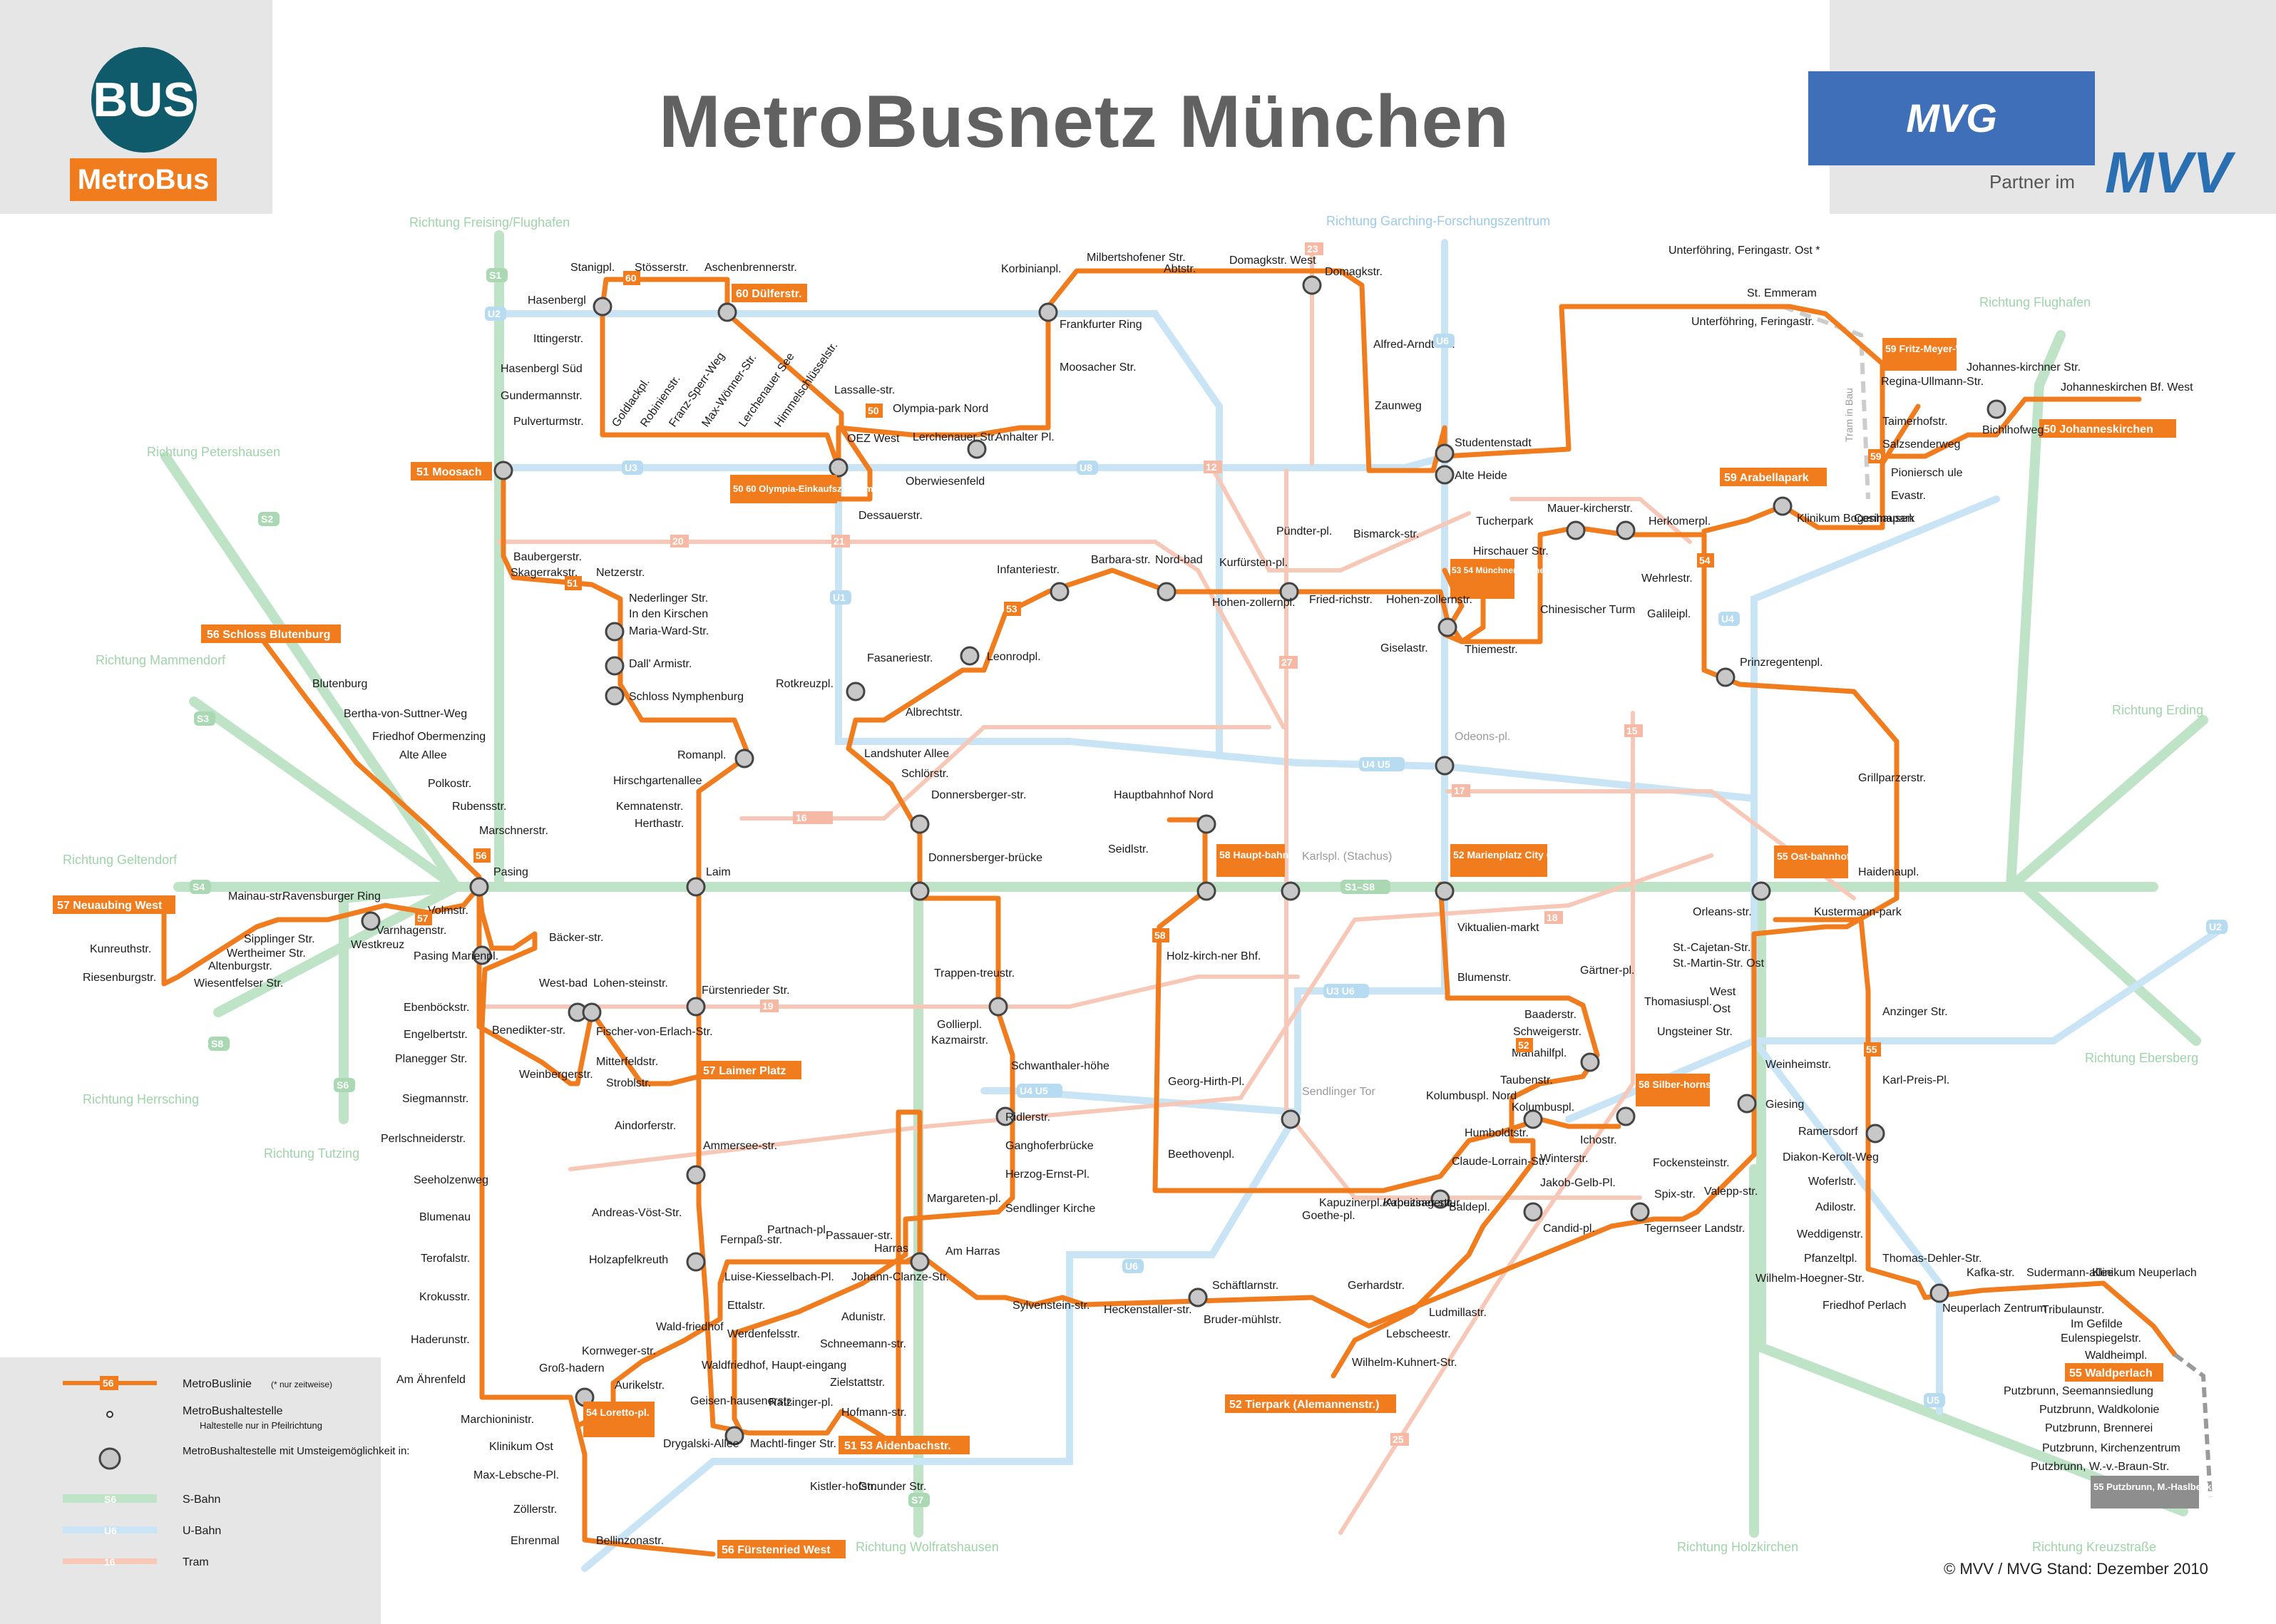 Image resolution: width=2276 pixels, height=1624 pixels. What do you see at coordinates (960, 1025) in the screenshot?
I see `stop-label: Gollierpl.` at bounding box center [960, 1025].